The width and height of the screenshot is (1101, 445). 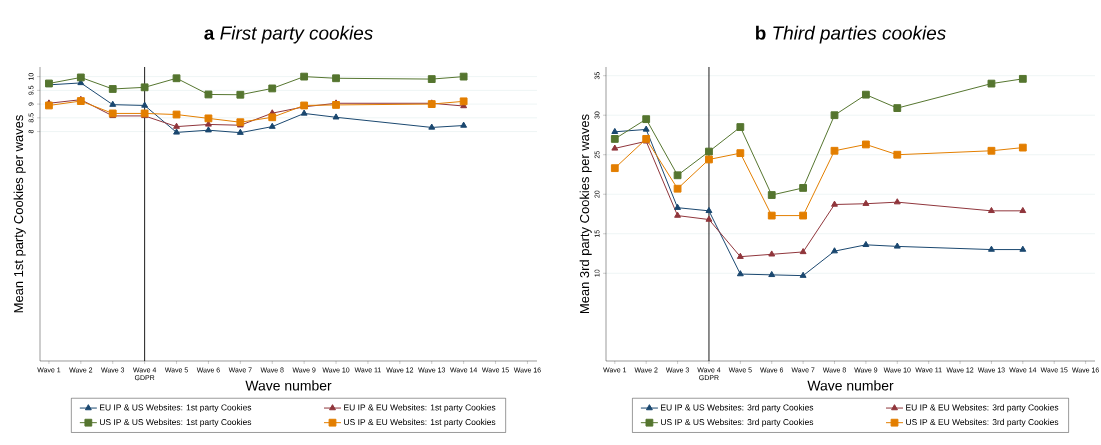 I want to click on legend-label: EU IP & EU Websites: 1st party Cookies, so click(x=420, y=408).